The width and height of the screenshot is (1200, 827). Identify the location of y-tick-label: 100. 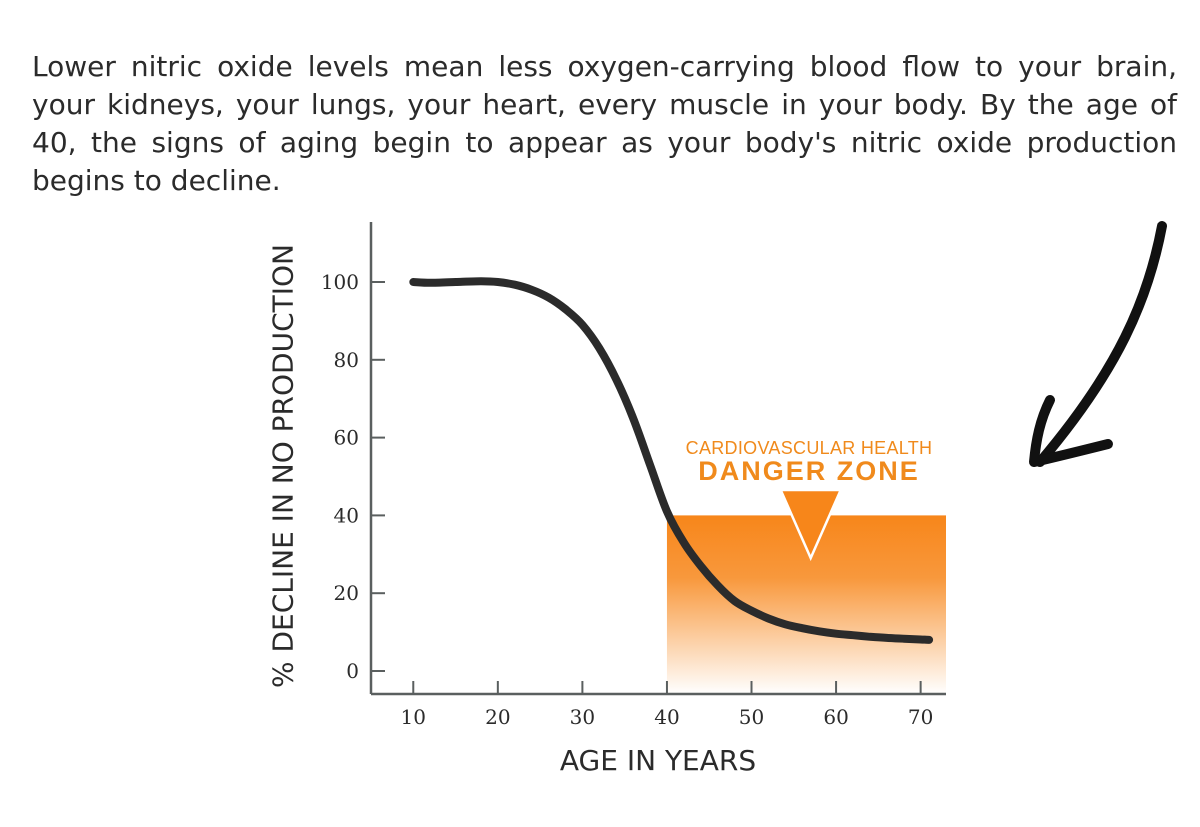
(340, 282).